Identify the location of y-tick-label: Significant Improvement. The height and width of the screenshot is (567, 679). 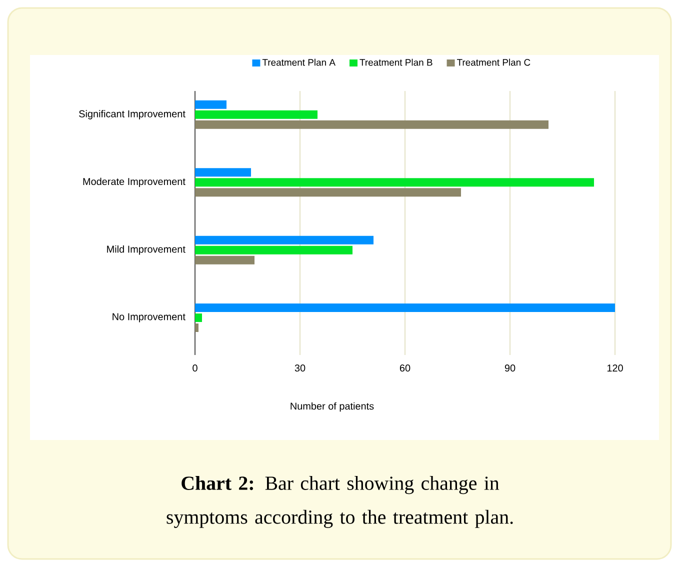
(132, 115).